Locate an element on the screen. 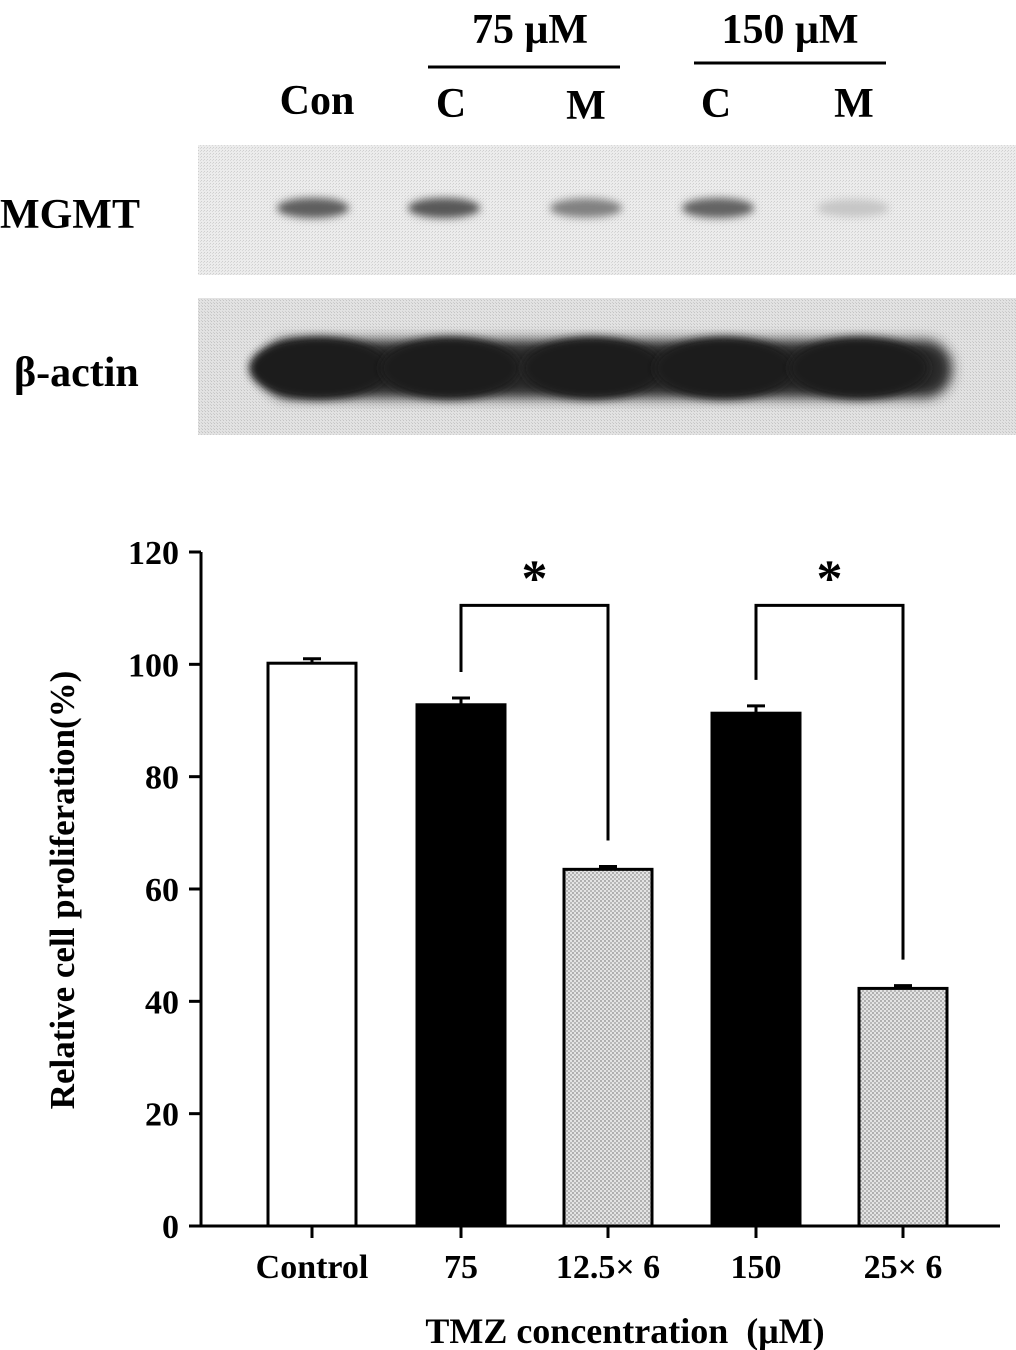 This screenshot has width=1016, height=1350. y-tick-label: 40 is located at coordinates (162, 1002).